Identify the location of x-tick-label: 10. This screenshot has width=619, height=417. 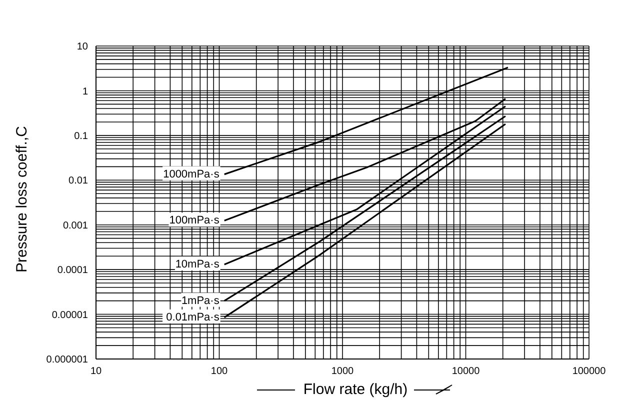
(96, 372).